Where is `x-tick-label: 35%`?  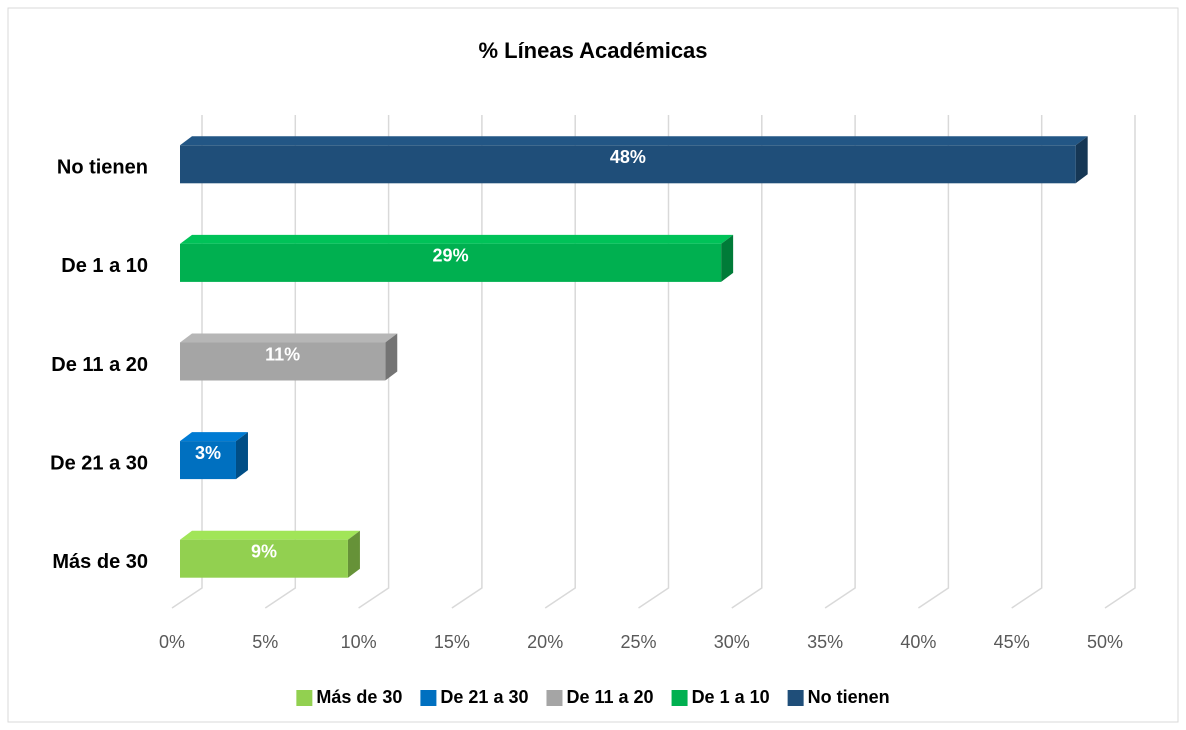
x-tick-label: 35% is located at coordinates (825, 642).